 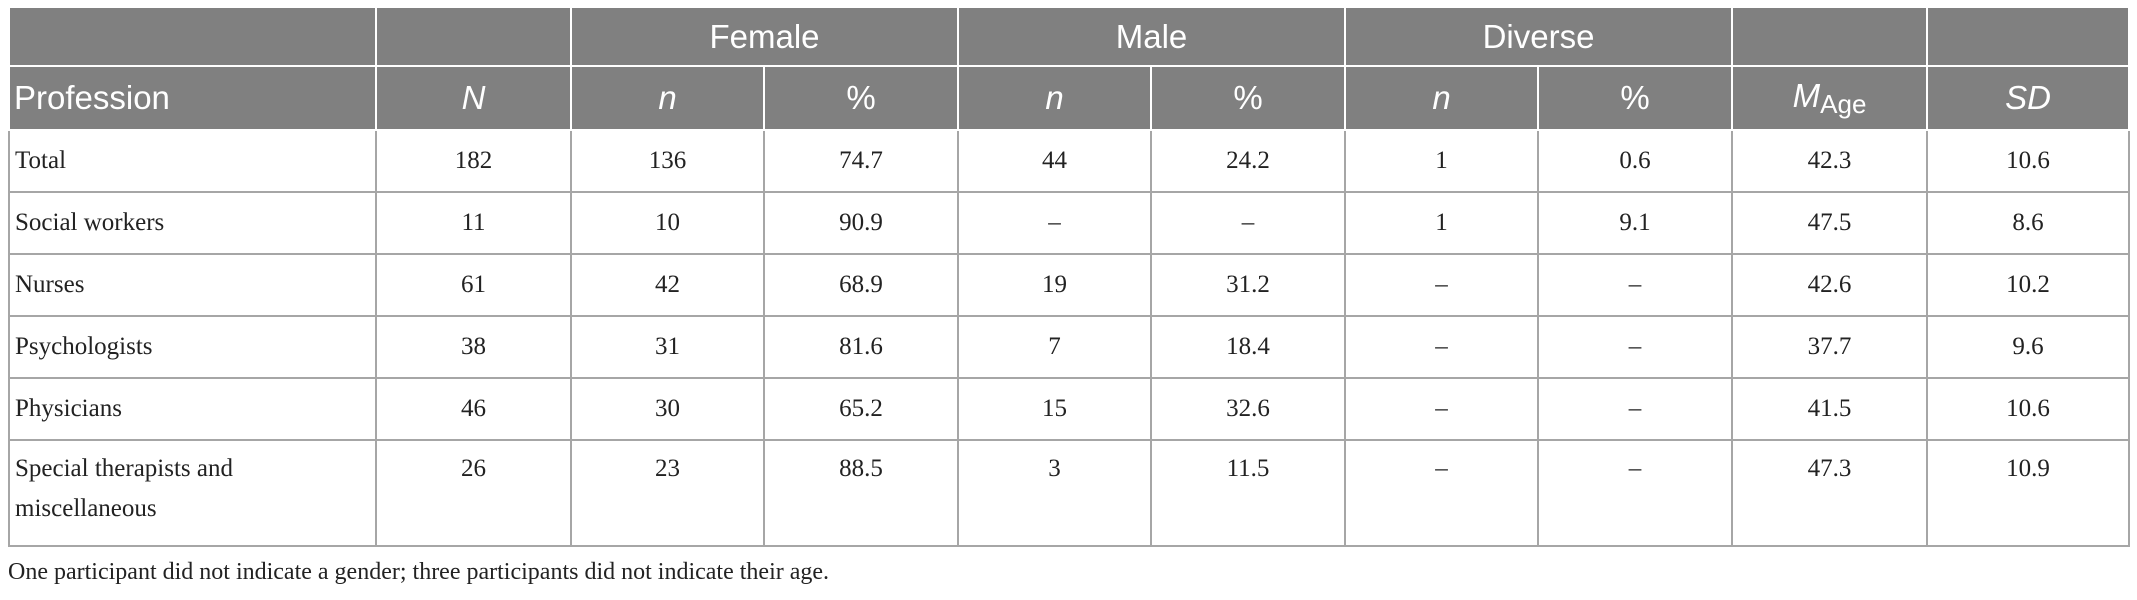 I want to click on cell-male-pct: 24.2, so click(x=1248, y=161).